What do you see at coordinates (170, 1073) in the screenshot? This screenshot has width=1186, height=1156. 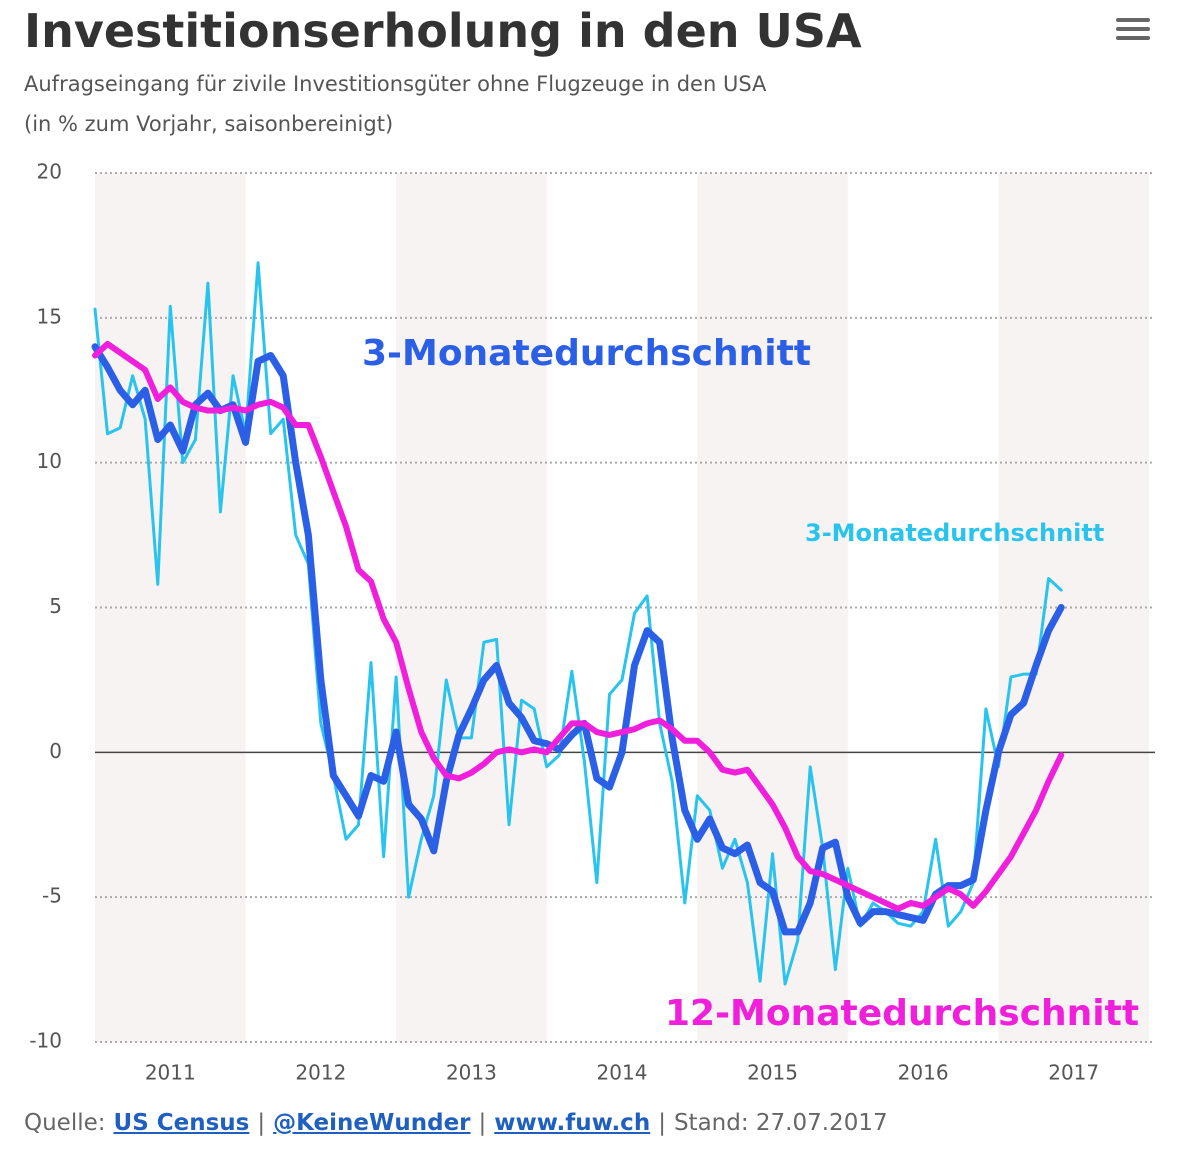 I see `x-tick-label: 2011` at bounding box center [170, 1073].